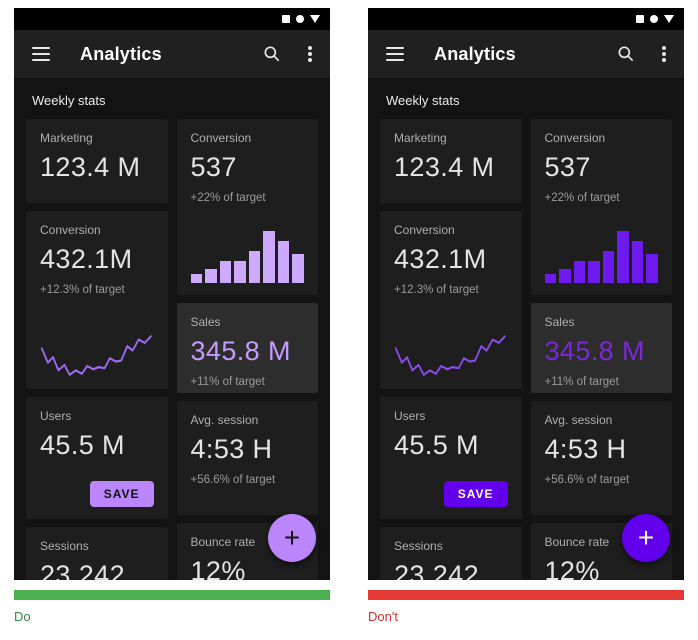 This screenshot has height=640, width=698. What do you see at coordinates (383, 616) in the screenshot?
I see `dont-caption: Don't` at bounding box center [383, 616].